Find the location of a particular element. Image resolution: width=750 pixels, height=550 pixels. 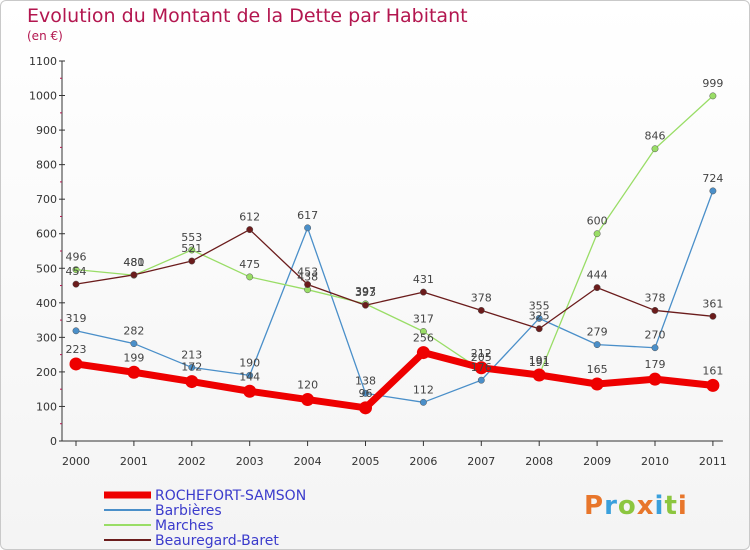

data-label: 96 is located at coordinates (366, 393).